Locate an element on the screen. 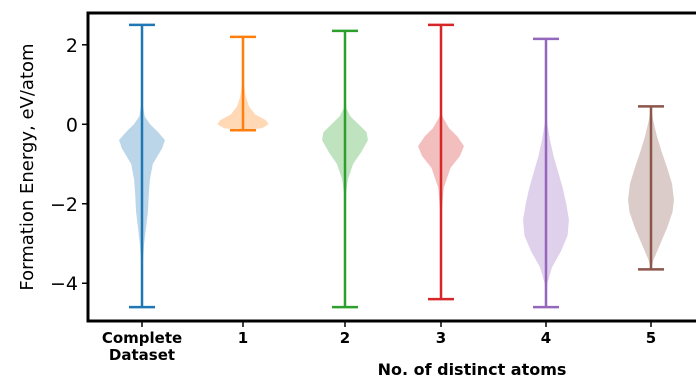 The height and width of the screenshot is (378, 696). x-tick-label: 5 is located at coordinates (651, 338).